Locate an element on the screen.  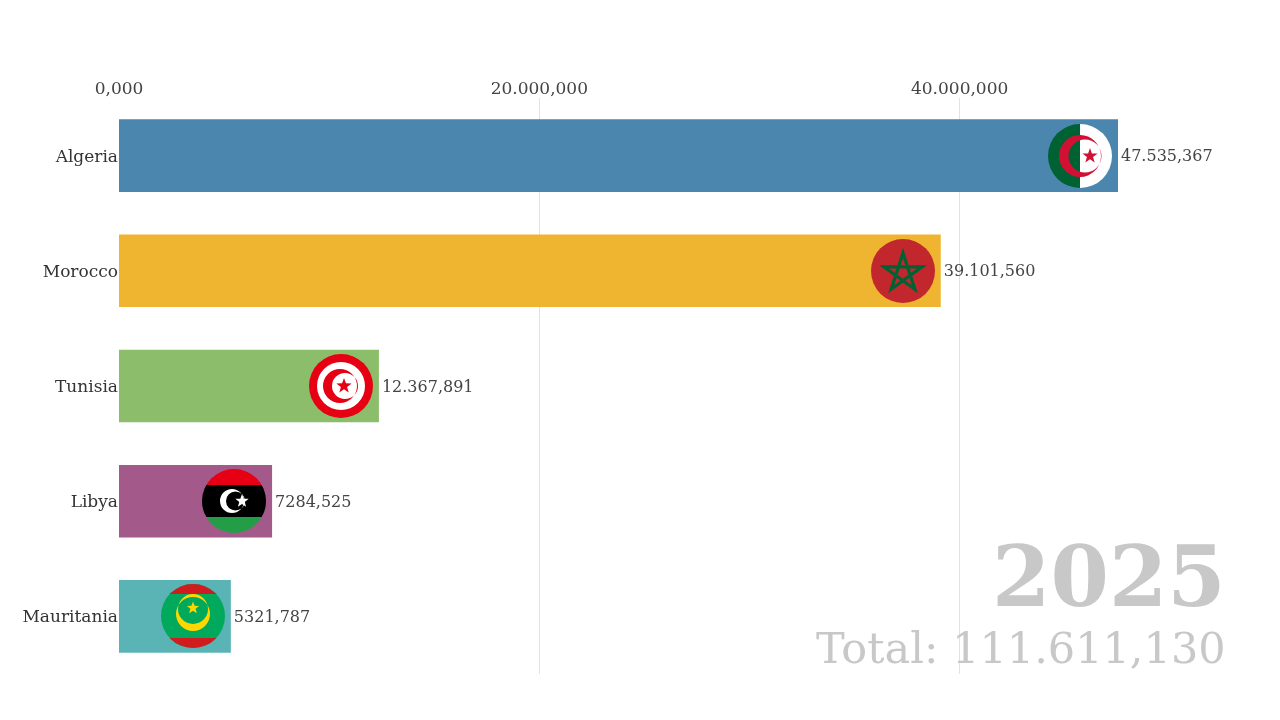
x-tick-label: 0,000 is located at coordinates (119, 87).